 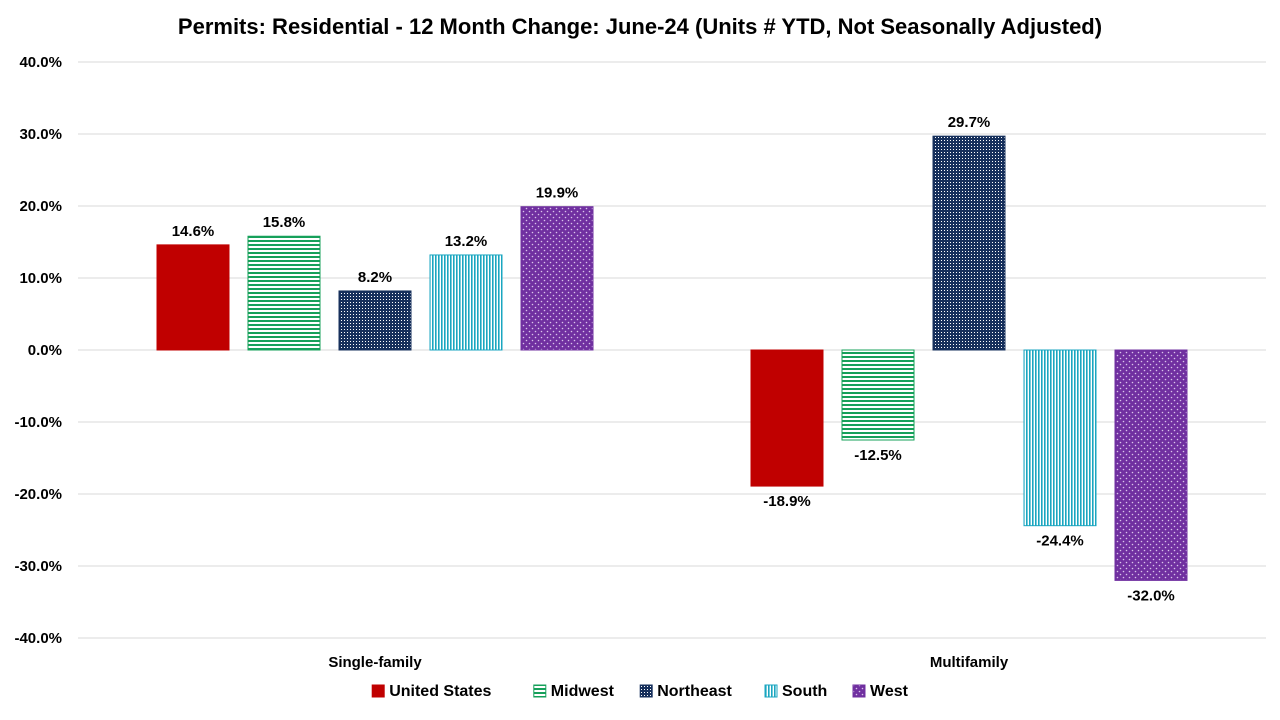 What do you see at coordinates (375, 662) in the screenshot?
I see `x-category-label: Single-family` at bounding box center [375, 662].